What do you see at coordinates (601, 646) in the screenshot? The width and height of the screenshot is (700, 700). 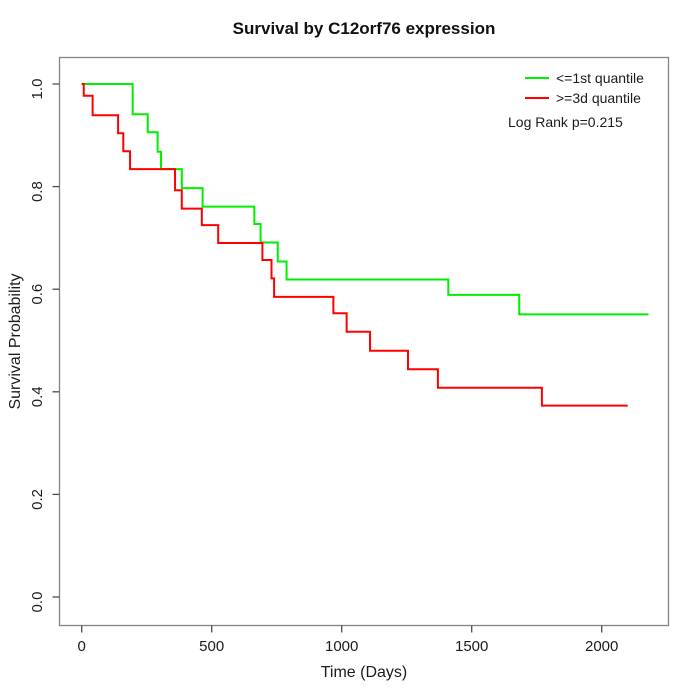 I see `x-axis-tick-label: 2000` at bounding box center [601, 646].